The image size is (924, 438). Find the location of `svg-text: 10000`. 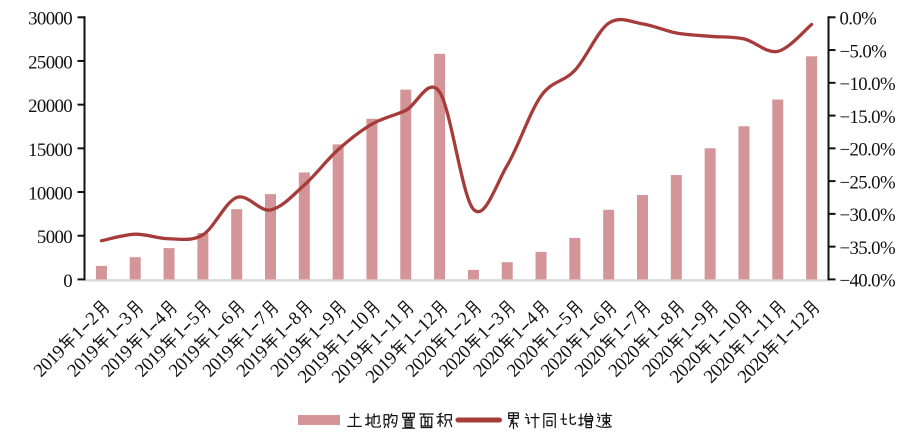

svg-text: 10000 is located at coordinates (50, 193).